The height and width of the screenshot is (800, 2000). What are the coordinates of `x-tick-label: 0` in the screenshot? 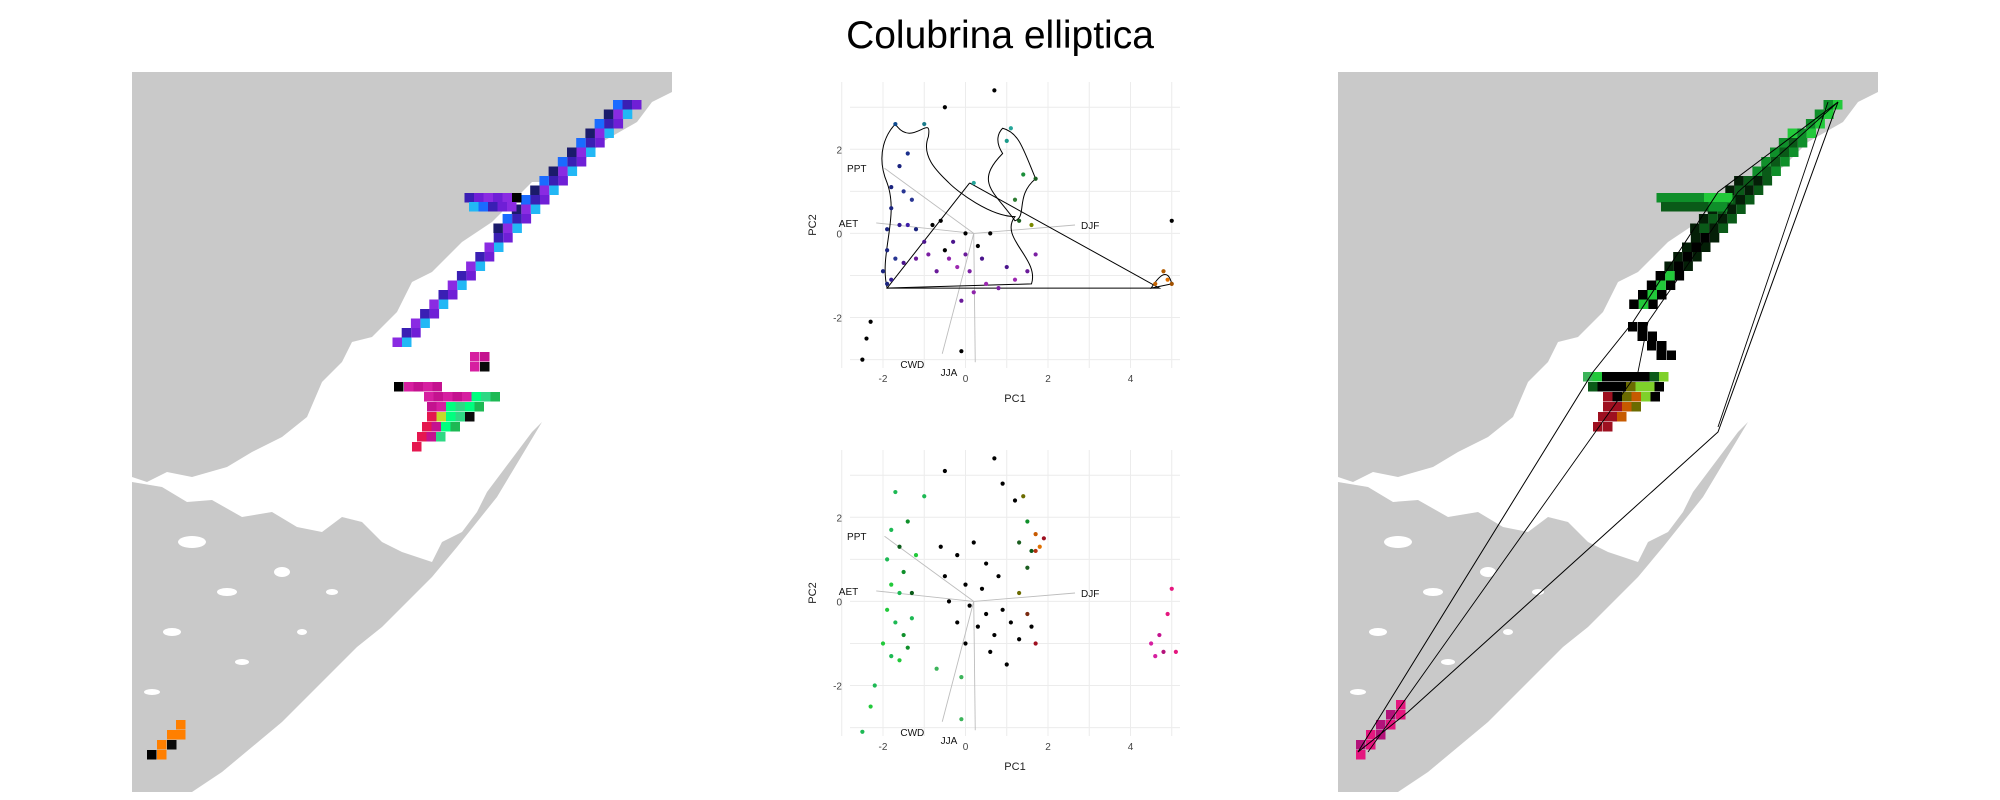 It's located at (966, 379).